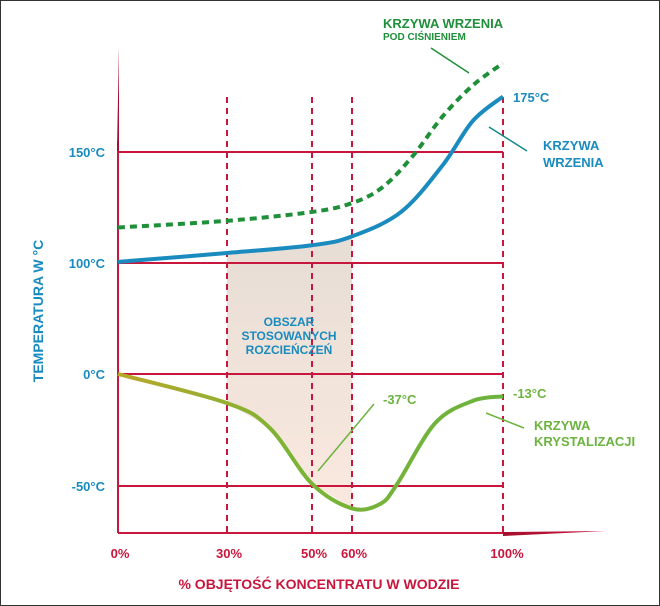 Image resolution: width=660 pixels, height=606 pixels. I want to click on crystal-curve-leader, so click(505, 420).